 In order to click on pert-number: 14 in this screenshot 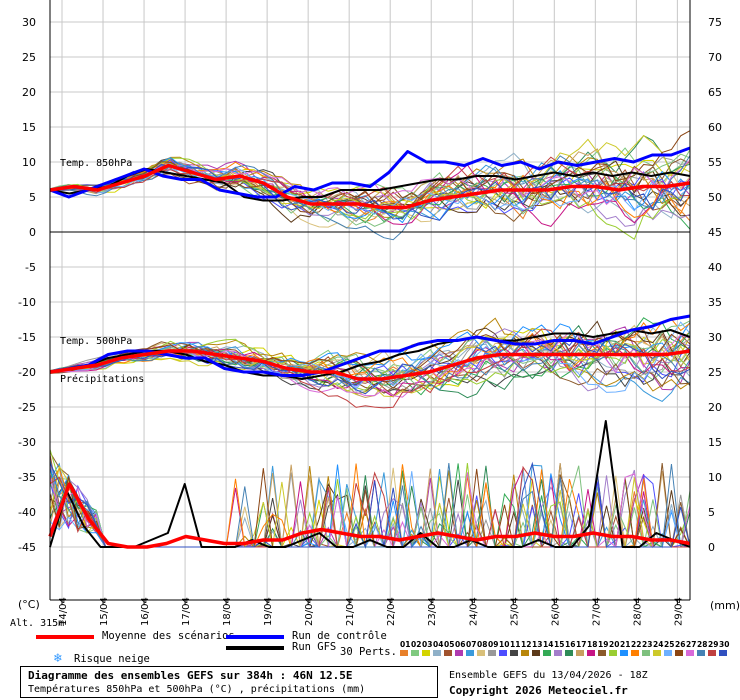, I will do `click(548, 644)`.